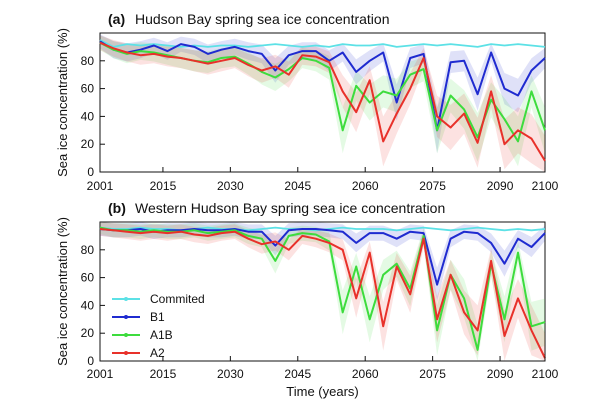 This screenshot has height=412, width=600. I want to click on band-b1, so click(322, 262).